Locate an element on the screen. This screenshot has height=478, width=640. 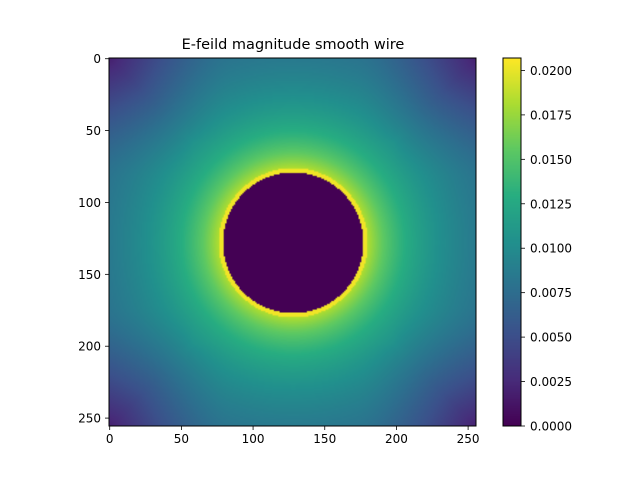
colorbar-tick-label: 0.0150 is located at coordinates (551, 160).